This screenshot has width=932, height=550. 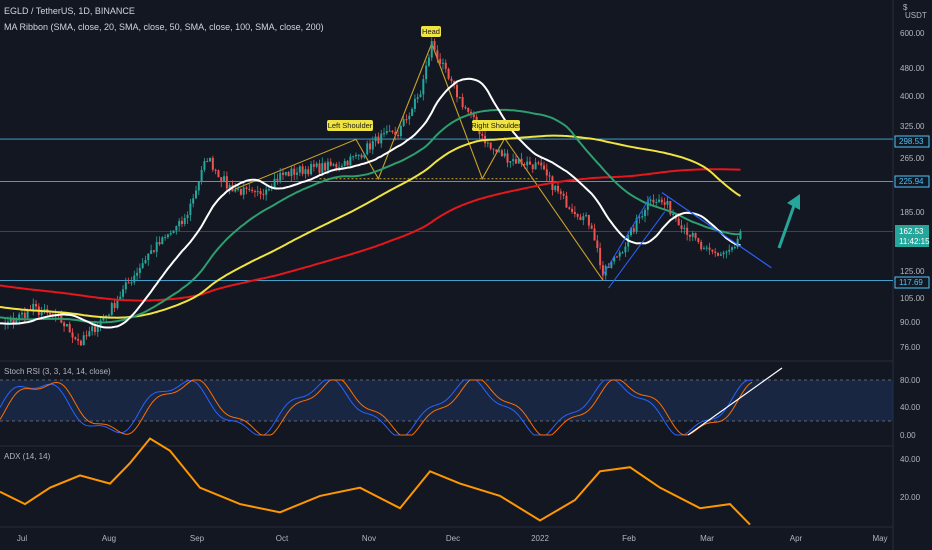 What do you see at coordinates (912, 33) in the screenshot?
I see `price-tick: 600.00` at bounding box center [912, 33].